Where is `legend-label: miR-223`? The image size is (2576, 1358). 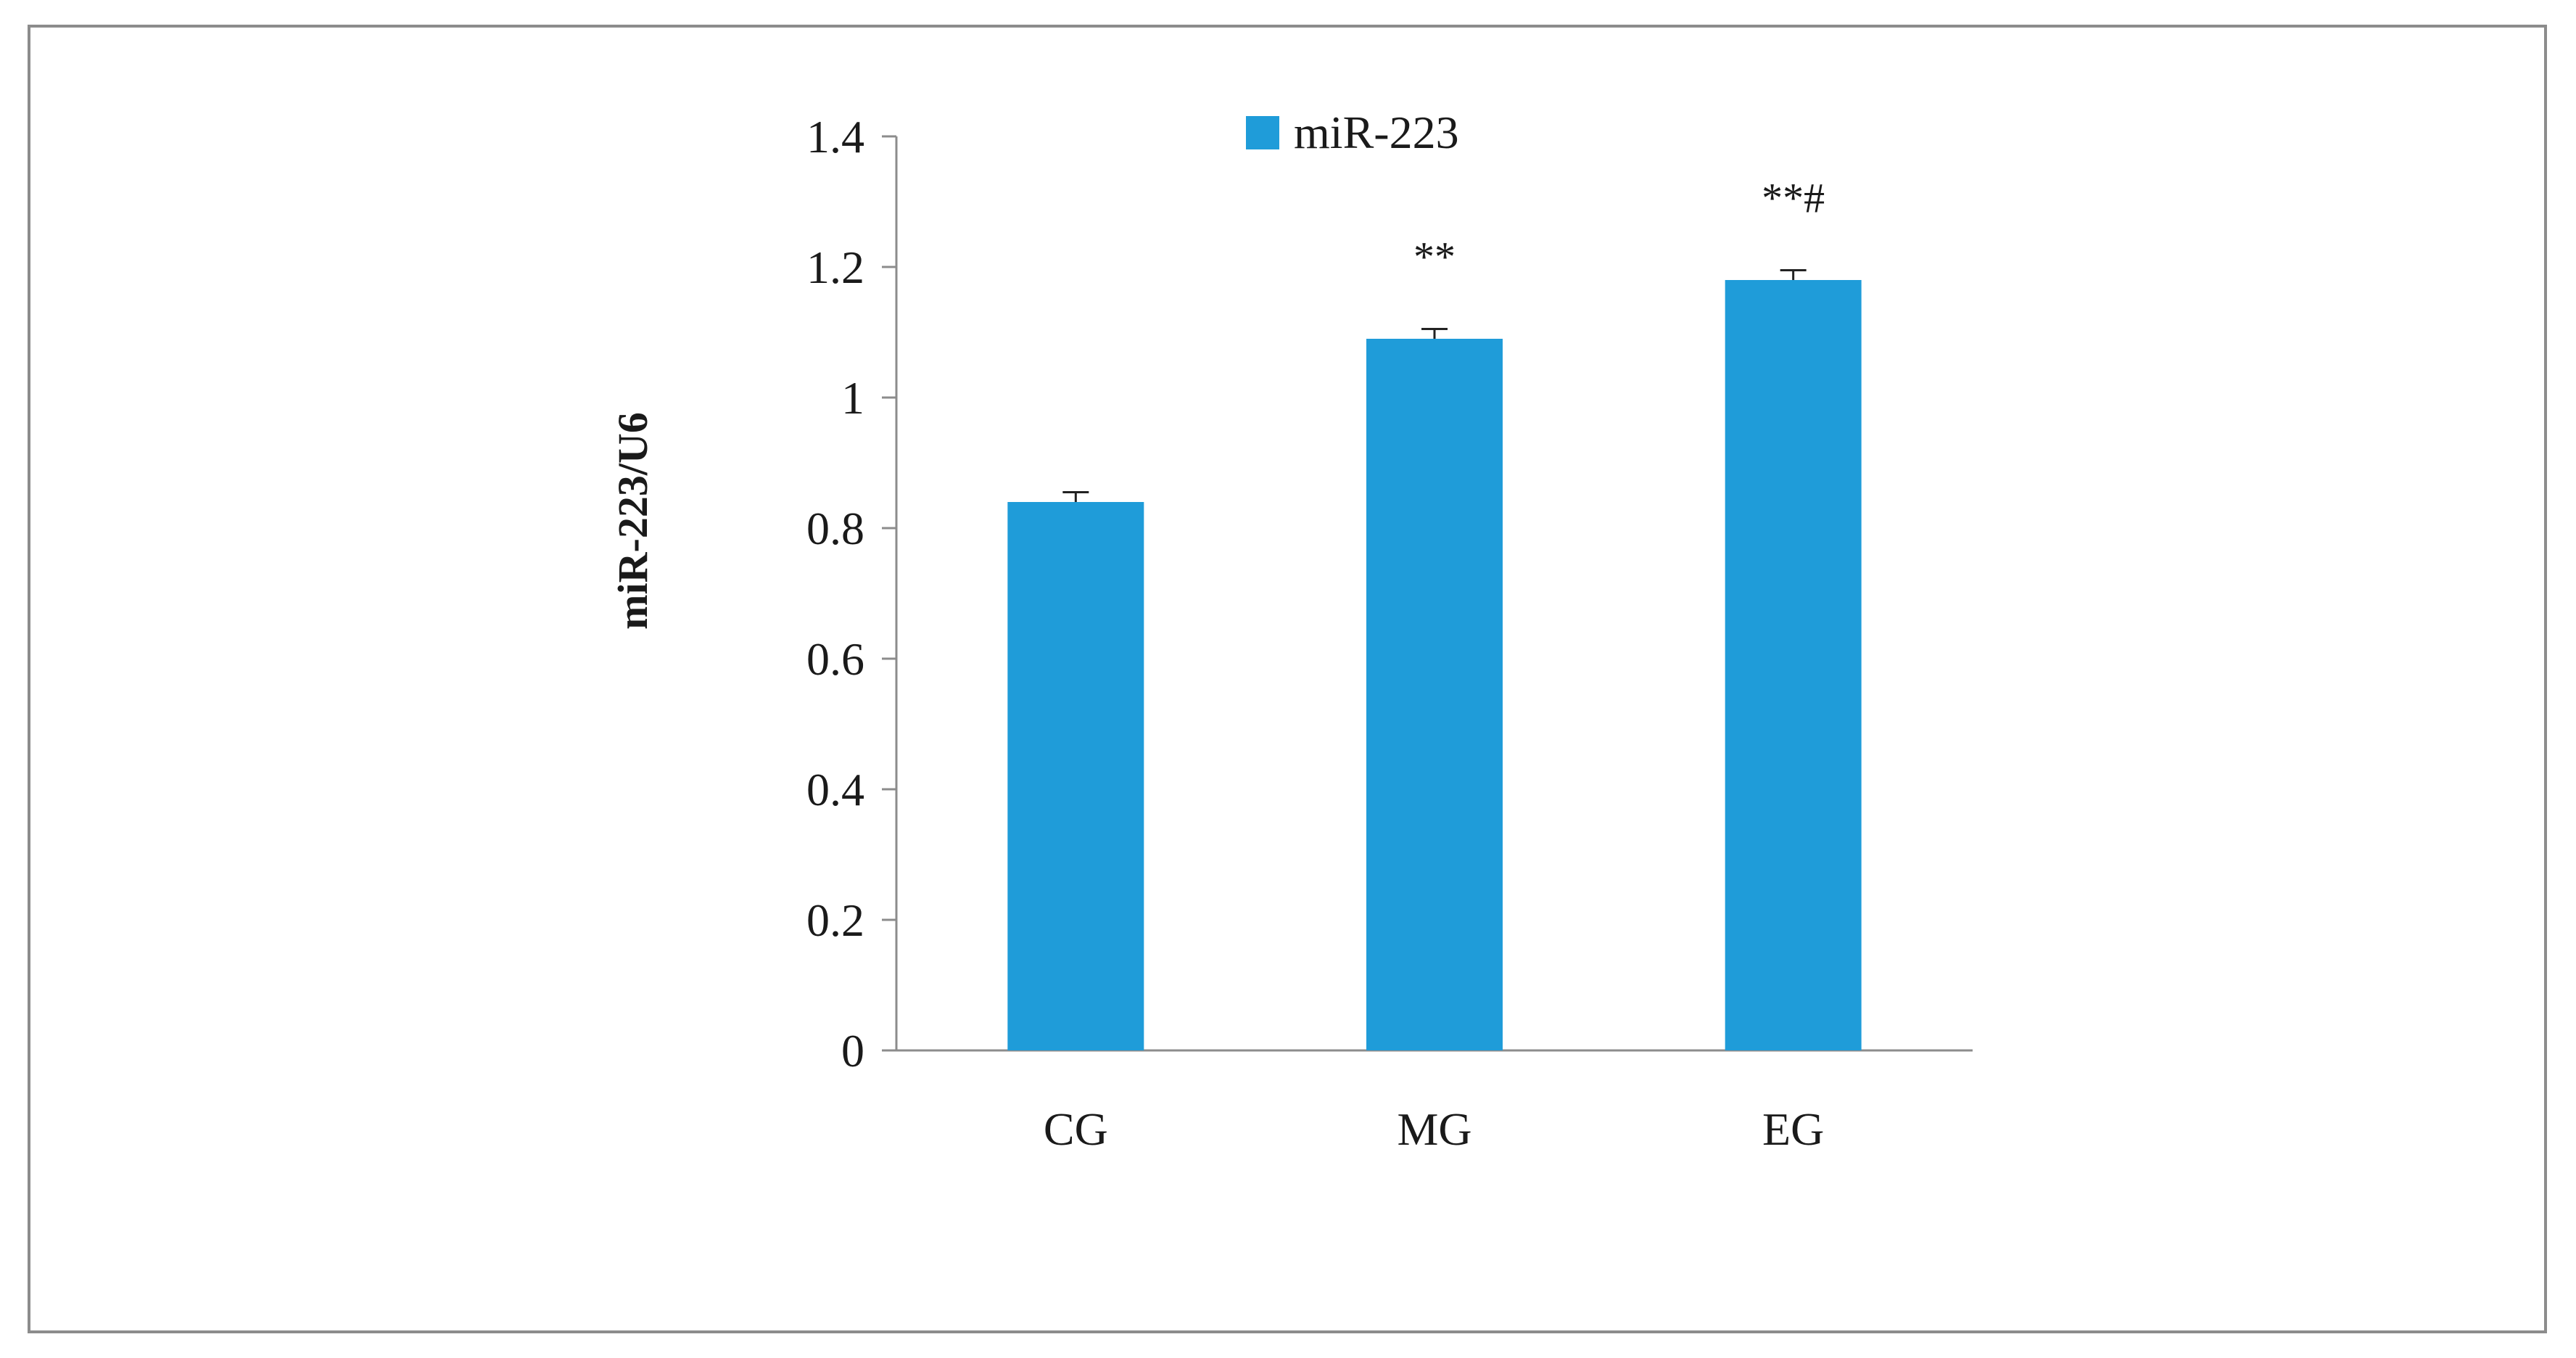 legend-label: miR-223 is located at coordinates (1376, 132).